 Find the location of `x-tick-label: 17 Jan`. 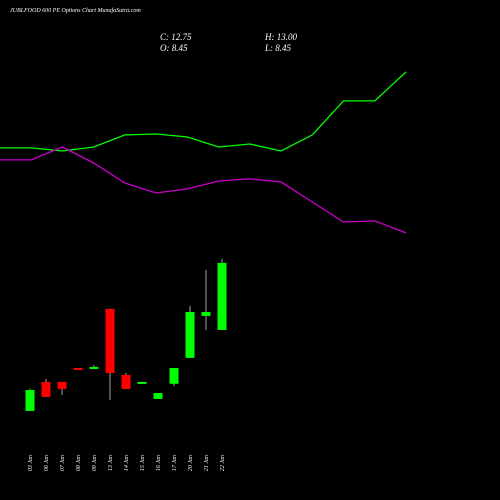

x-tick-label: 17 Jan is located at coordinates (175, 463).